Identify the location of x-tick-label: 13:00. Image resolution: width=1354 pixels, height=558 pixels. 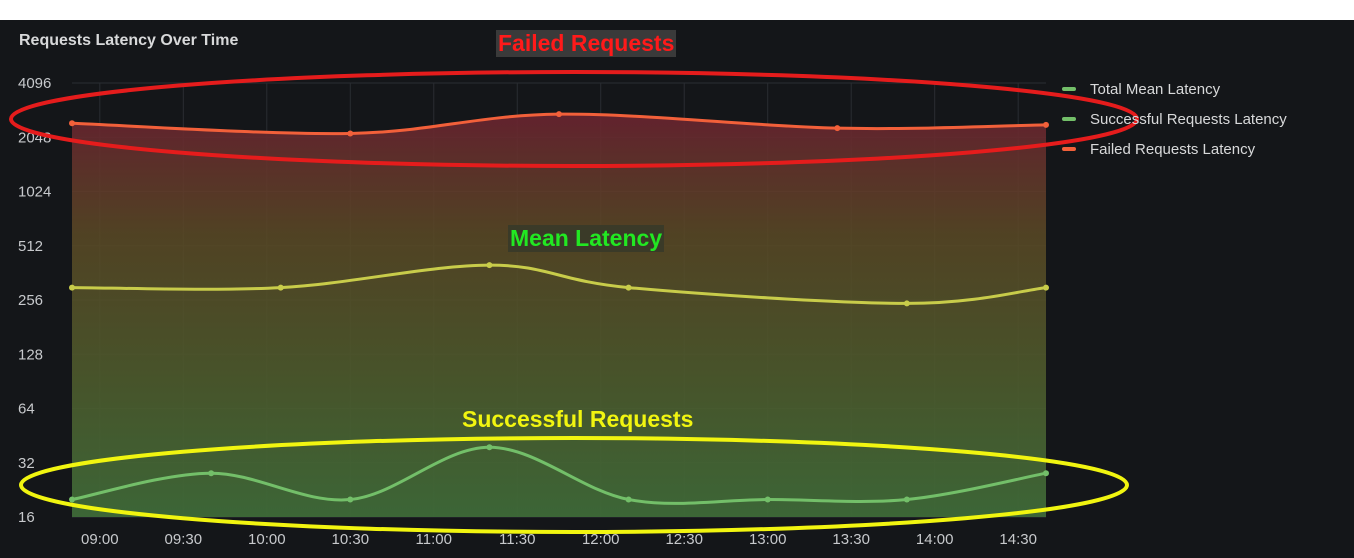
(768, 539).